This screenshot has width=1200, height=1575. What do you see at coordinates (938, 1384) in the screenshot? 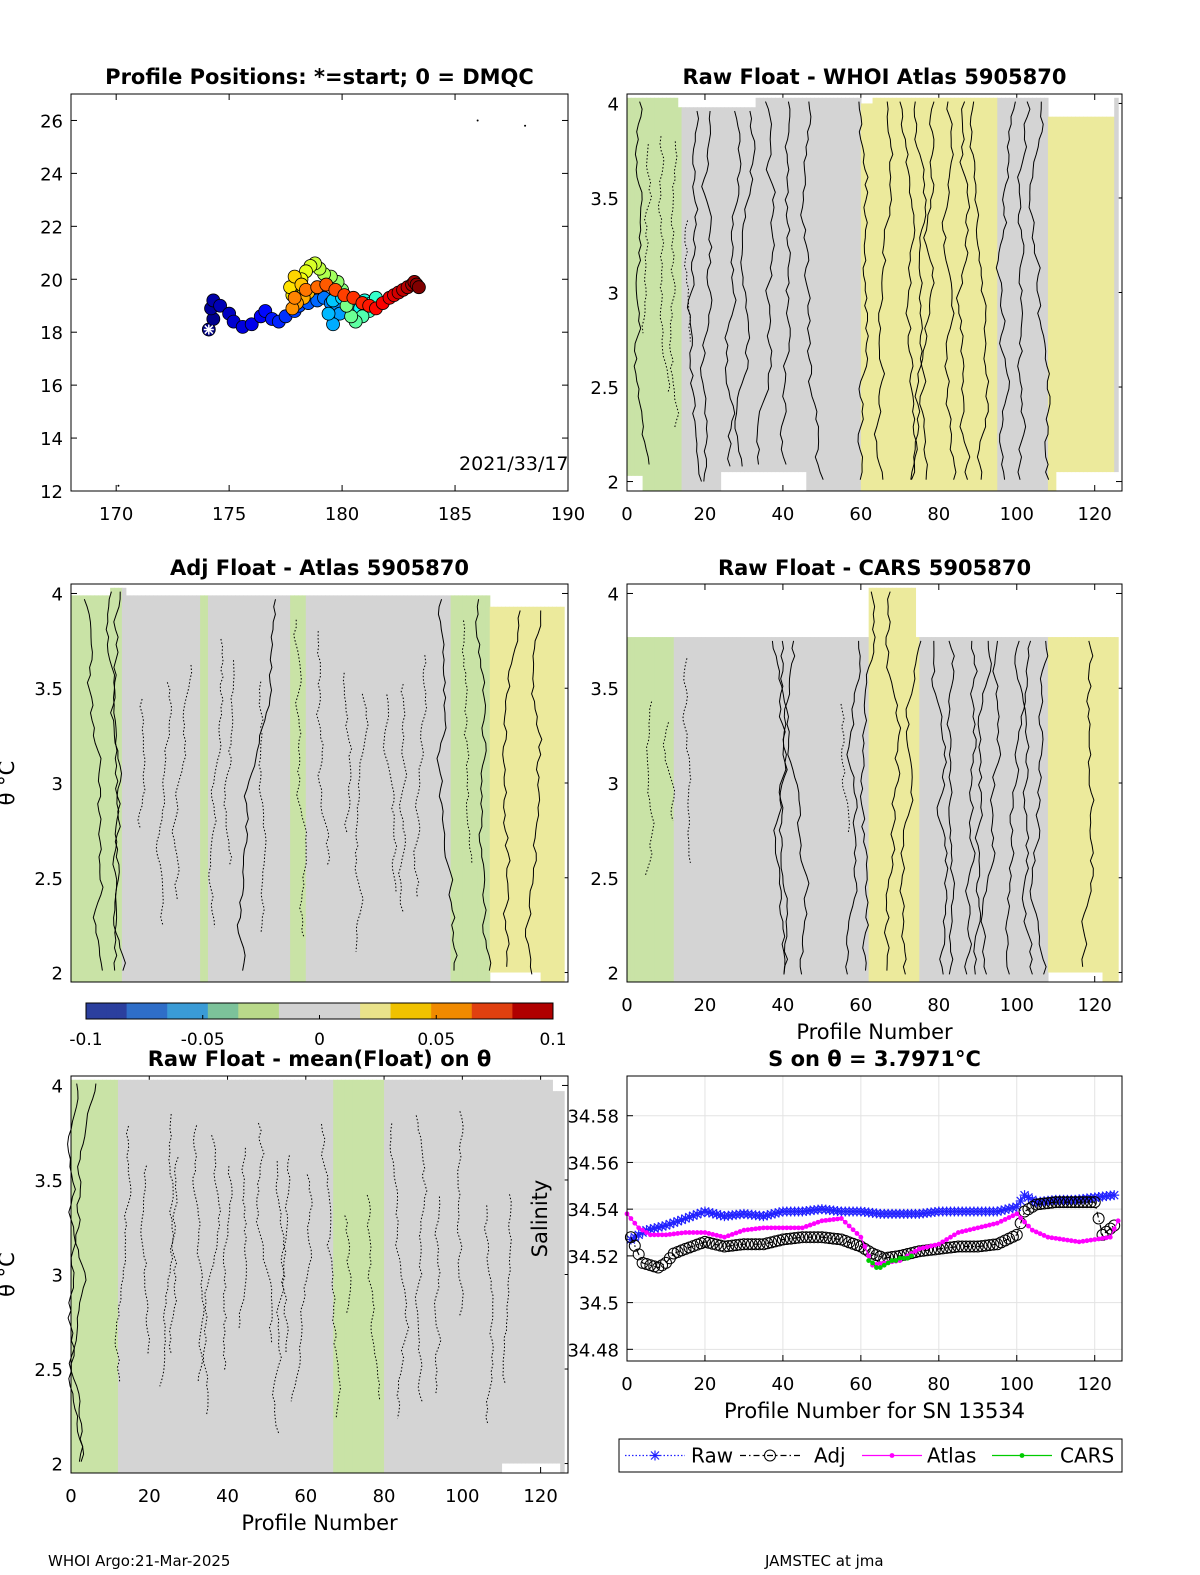
I see `x-tick-label: 80` at bounding box center [938, 1384].